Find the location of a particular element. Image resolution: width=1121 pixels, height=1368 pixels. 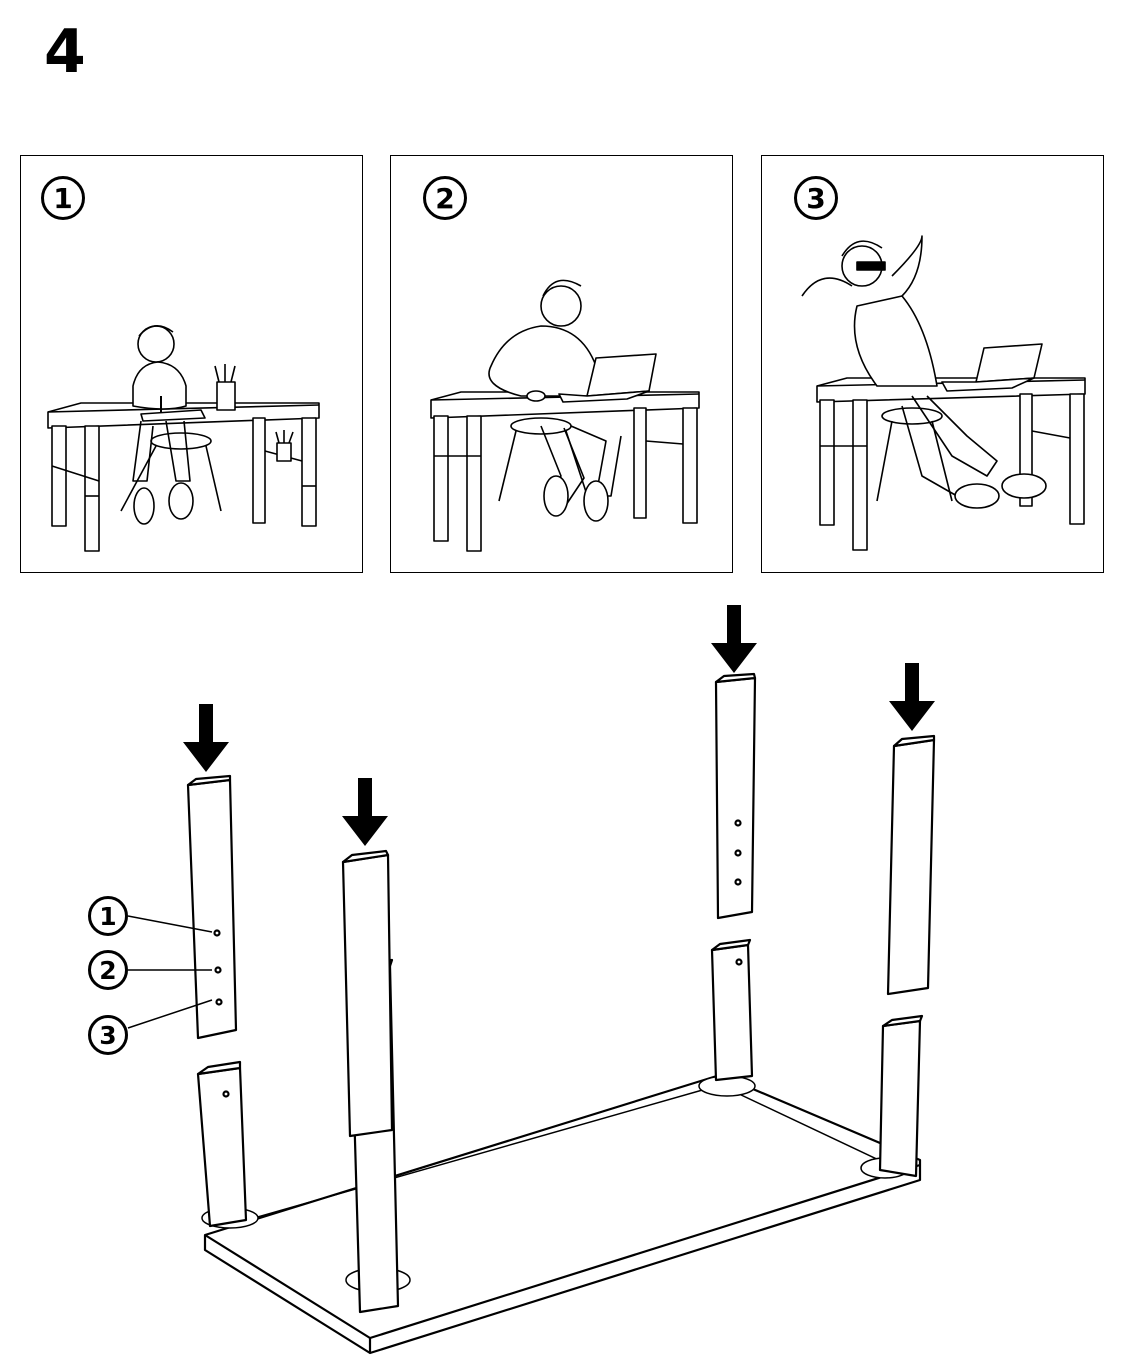

height-setting-panel-1: 1 is located at coordinates (191, 364).